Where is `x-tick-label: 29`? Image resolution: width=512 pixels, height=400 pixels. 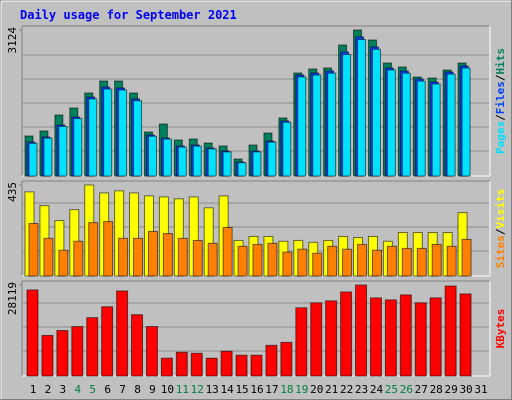 x-tick-label: 29 is located at coordinates (451, 389).